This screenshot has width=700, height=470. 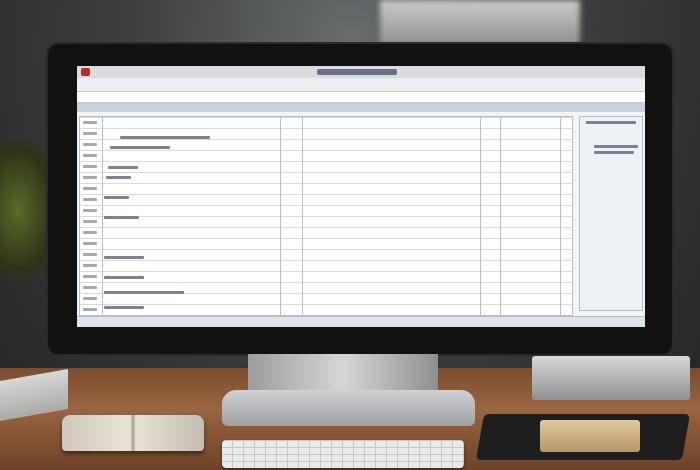 What do you see at coordinates (343, 374) in the screenshot?
I see `monitor-stand-neck` at bounding box center [343, 374].